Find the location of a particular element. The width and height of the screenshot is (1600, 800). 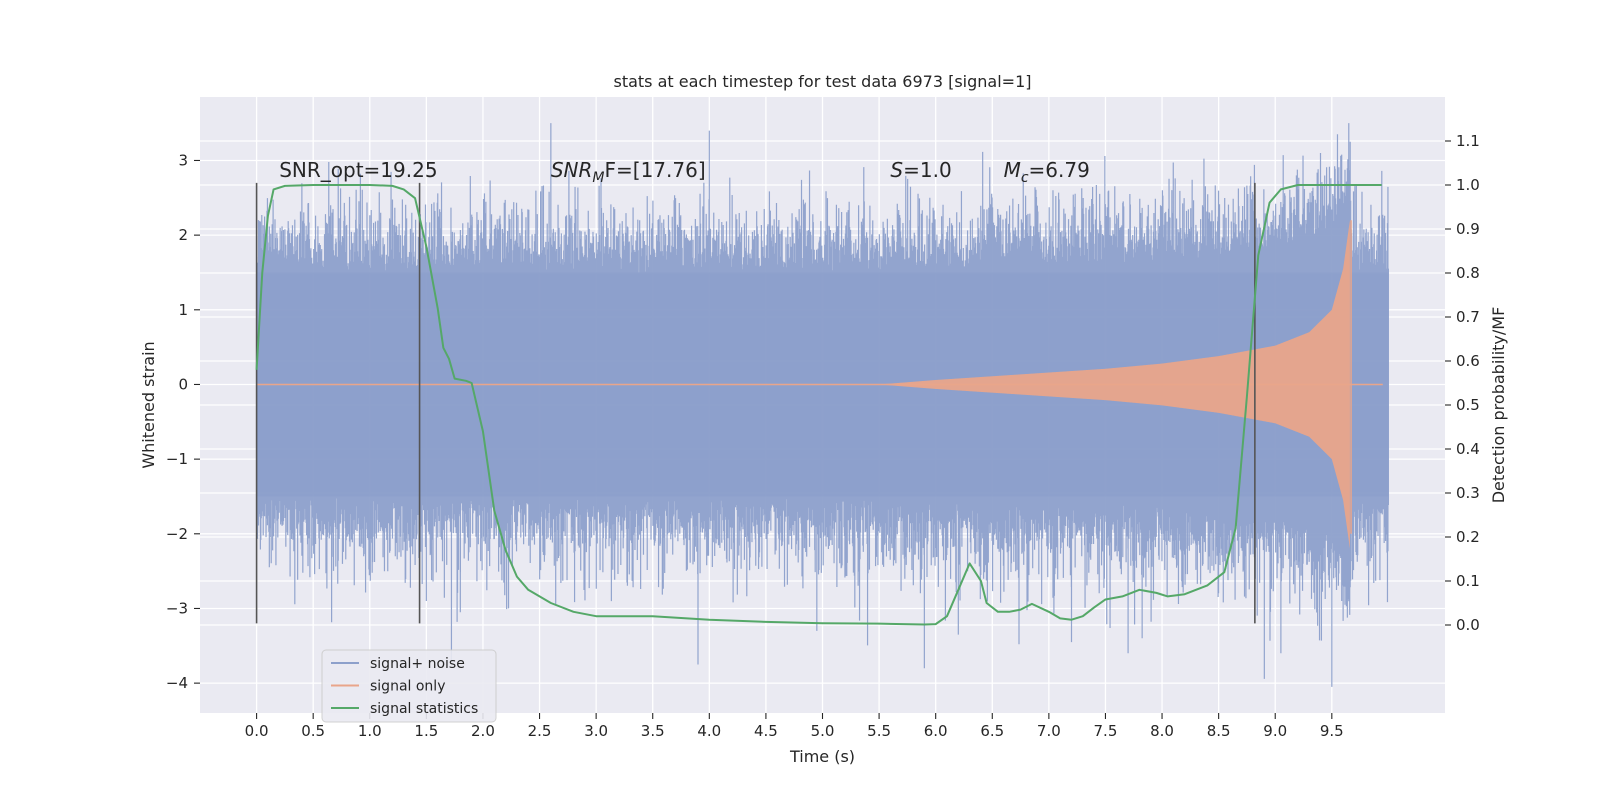

y-right-tick-label: 0.8 is located at coordinates (1468, 273).